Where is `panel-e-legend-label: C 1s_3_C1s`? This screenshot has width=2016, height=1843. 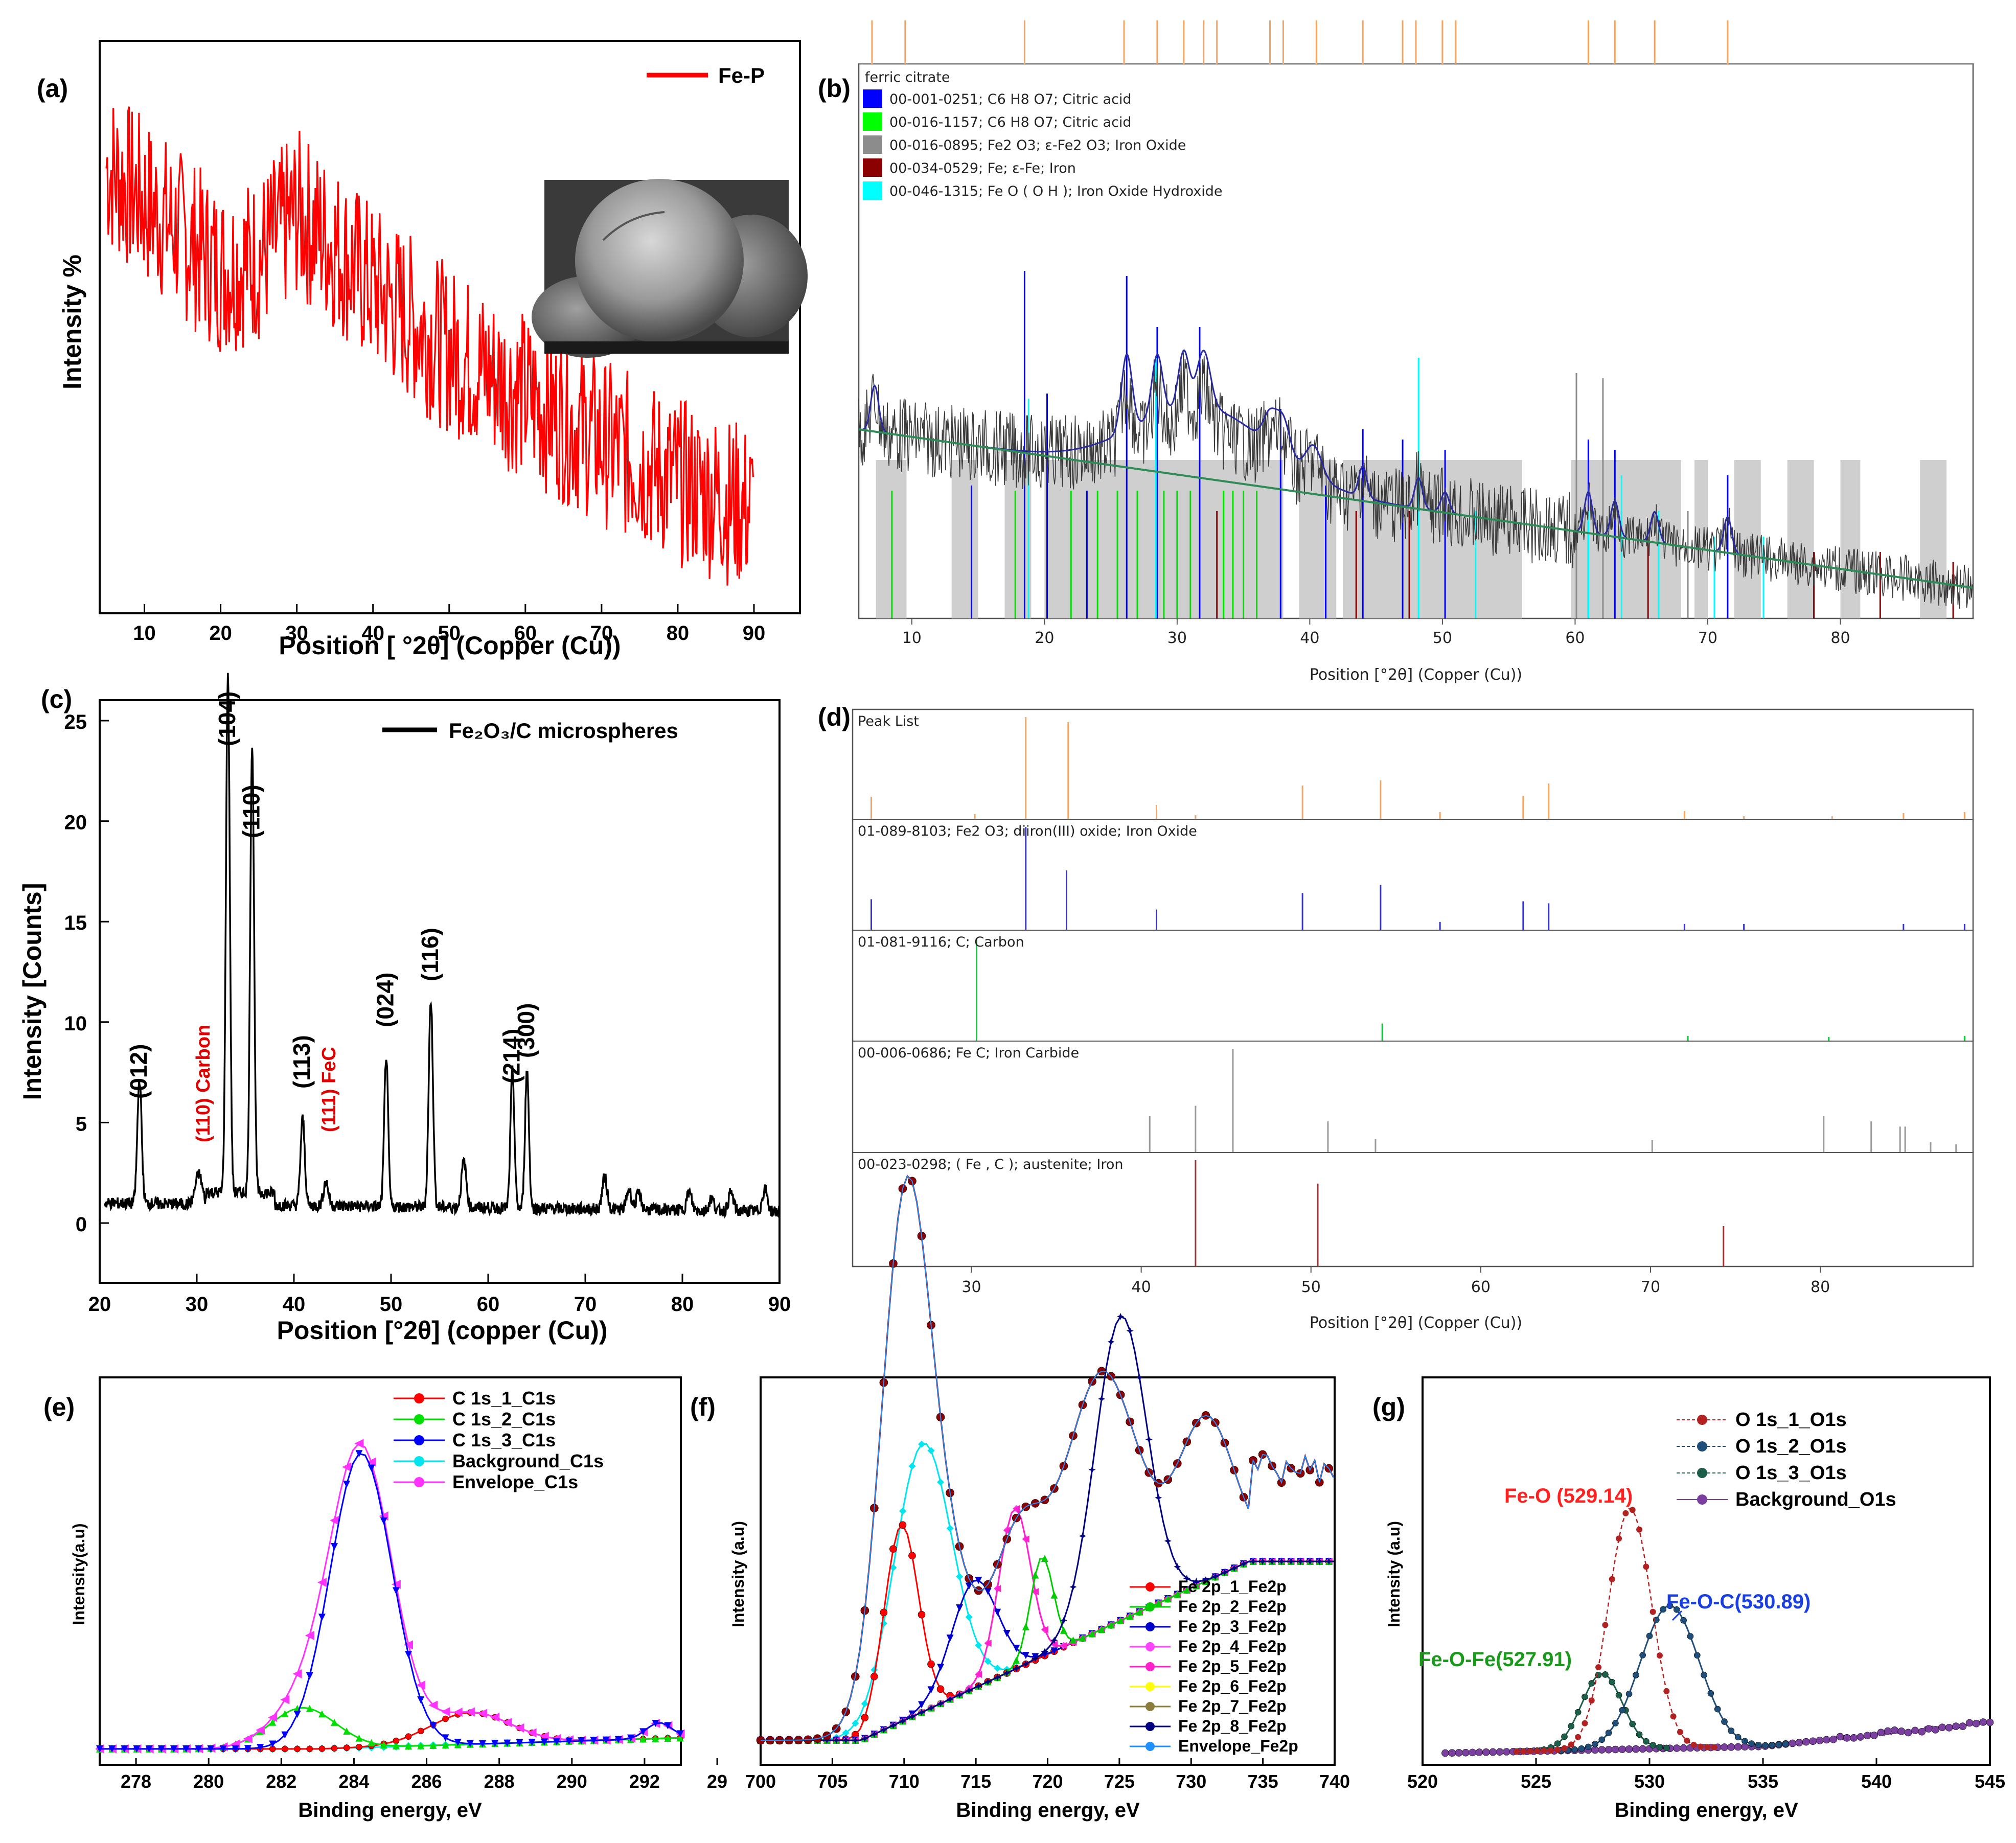 panel-e-legend-label: C 1s_3_C1s is located at coordinates (504, 1440).